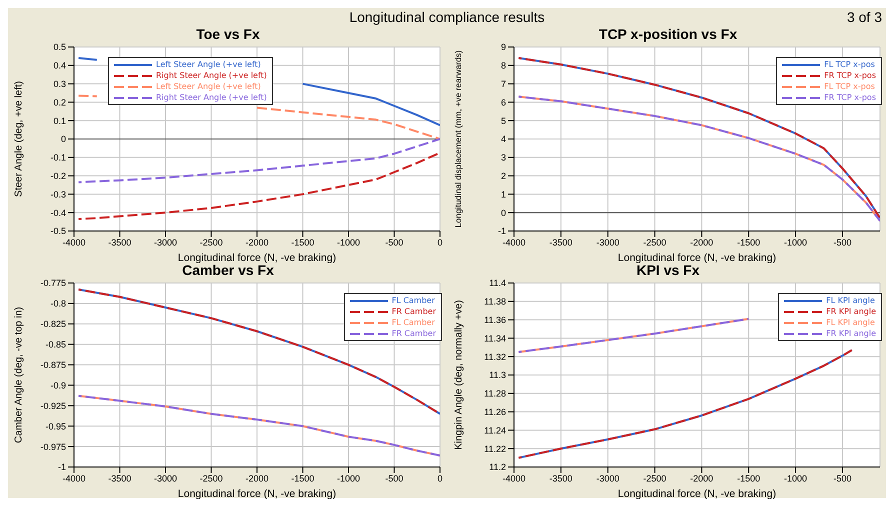 The image size is (894, 508). I want to click on y-tick-label: -0.8, so click(58, 303).